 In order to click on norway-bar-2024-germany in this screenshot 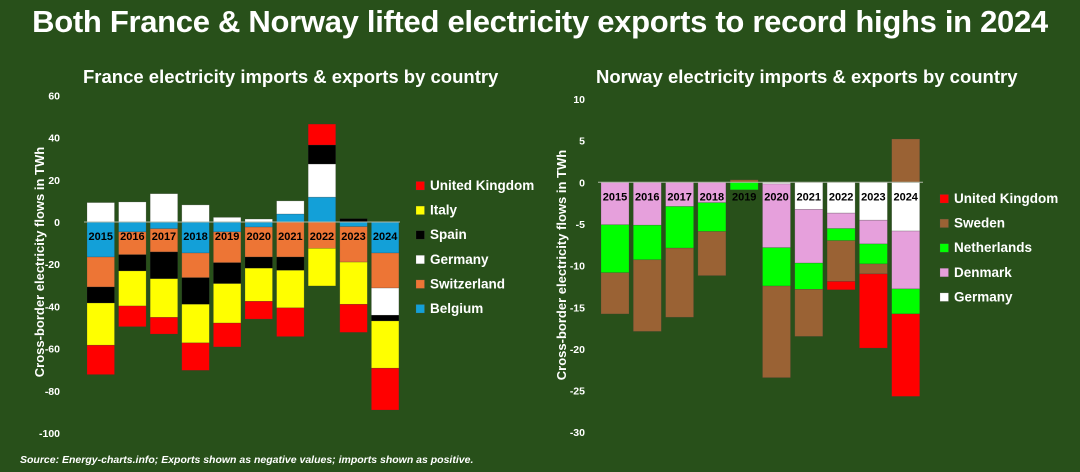, I will do `click(906, 207)`.